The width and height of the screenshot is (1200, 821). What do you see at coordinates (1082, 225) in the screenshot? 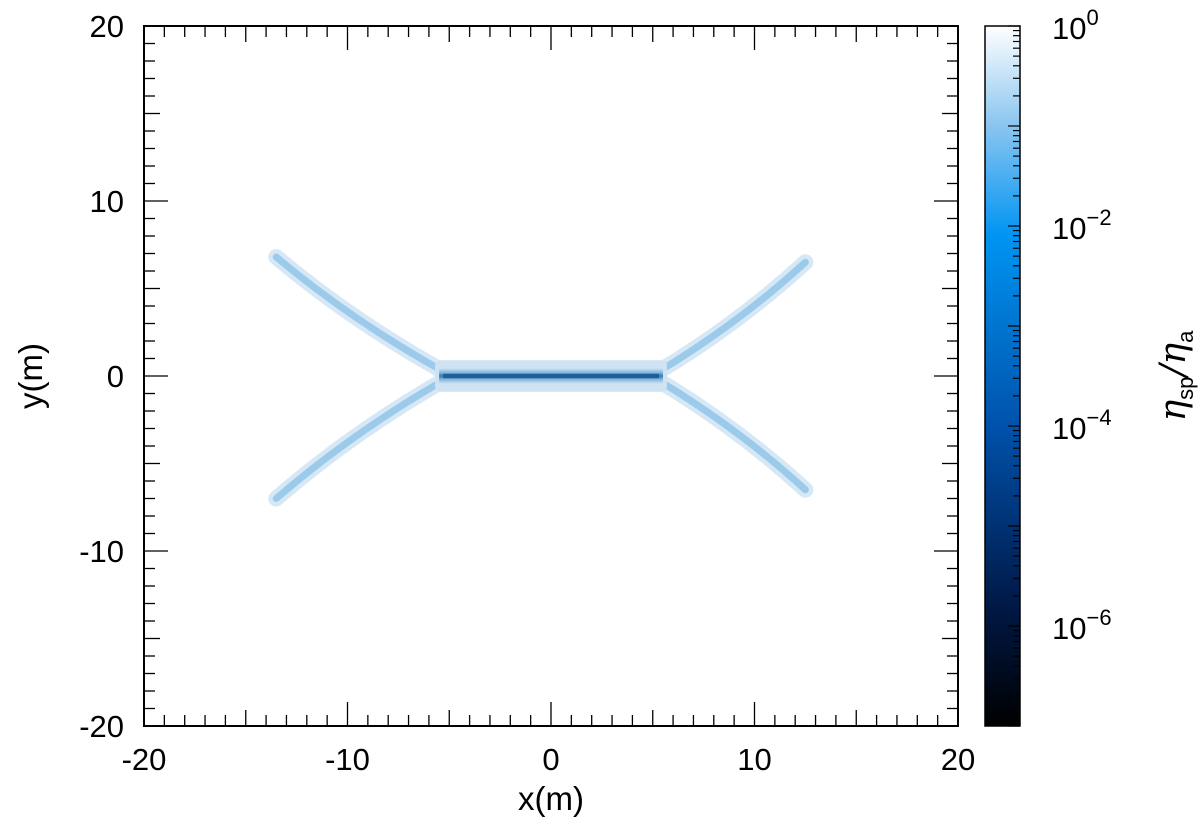
I see `colorbar-tick-label: 10⁻²` at bounding box center [1082, 225].